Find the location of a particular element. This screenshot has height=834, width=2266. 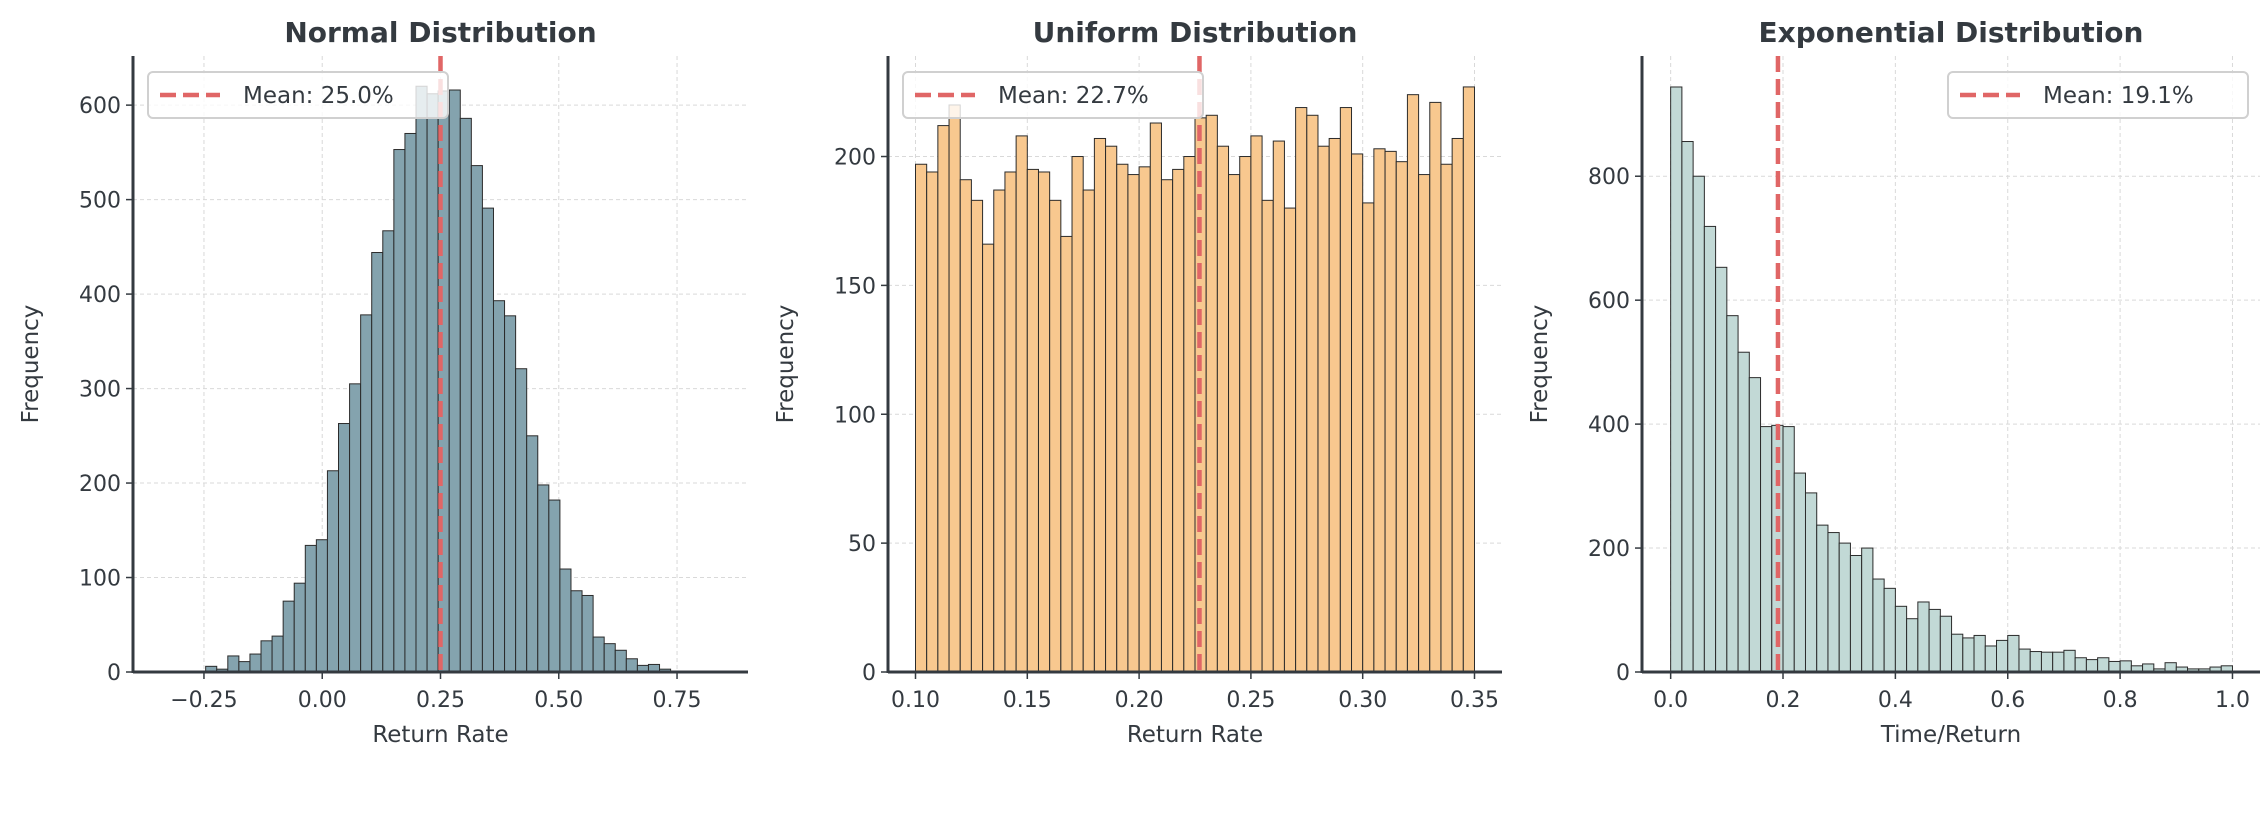

x-tick-label: 0.25 is located at coordinates (1250, 700).